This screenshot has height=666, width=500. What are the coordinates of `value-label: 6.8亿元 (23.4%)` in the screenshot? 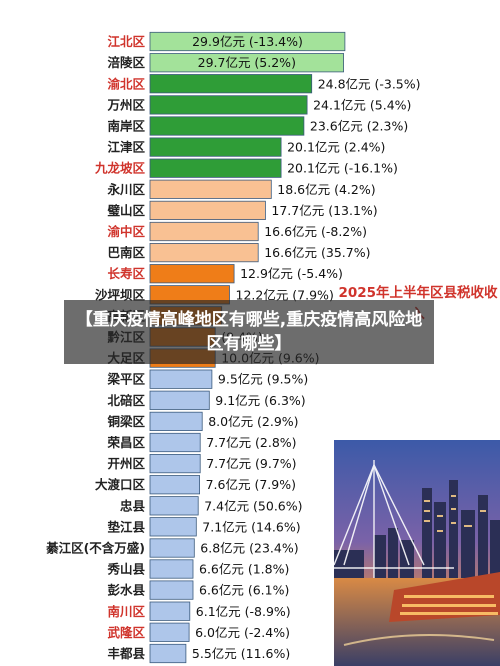 It's located at (249, 548).